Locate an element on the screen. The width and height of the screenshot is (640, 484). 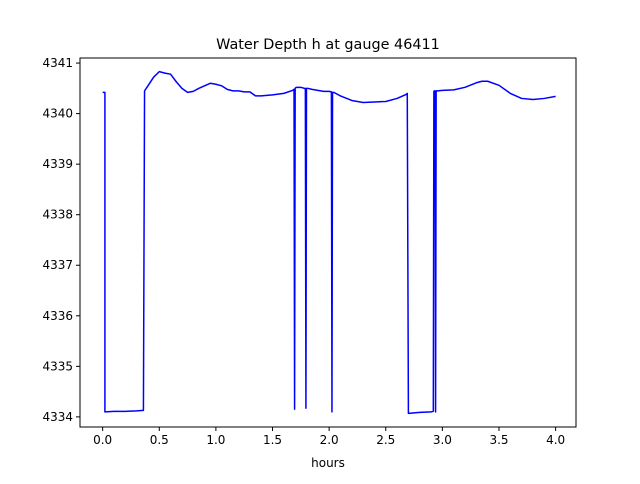
x-tick-label: 2.5 is located at coordinates (385, 440).